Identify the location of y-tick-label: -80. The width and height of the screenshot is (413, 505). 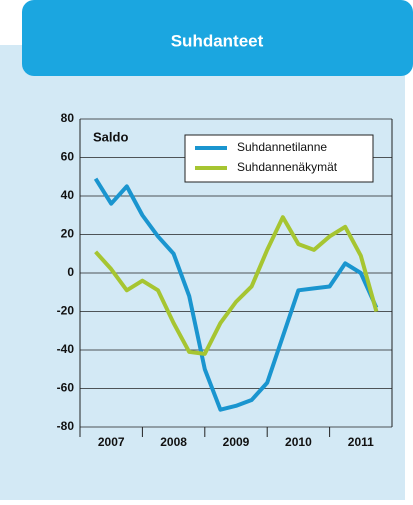
(66, 426).